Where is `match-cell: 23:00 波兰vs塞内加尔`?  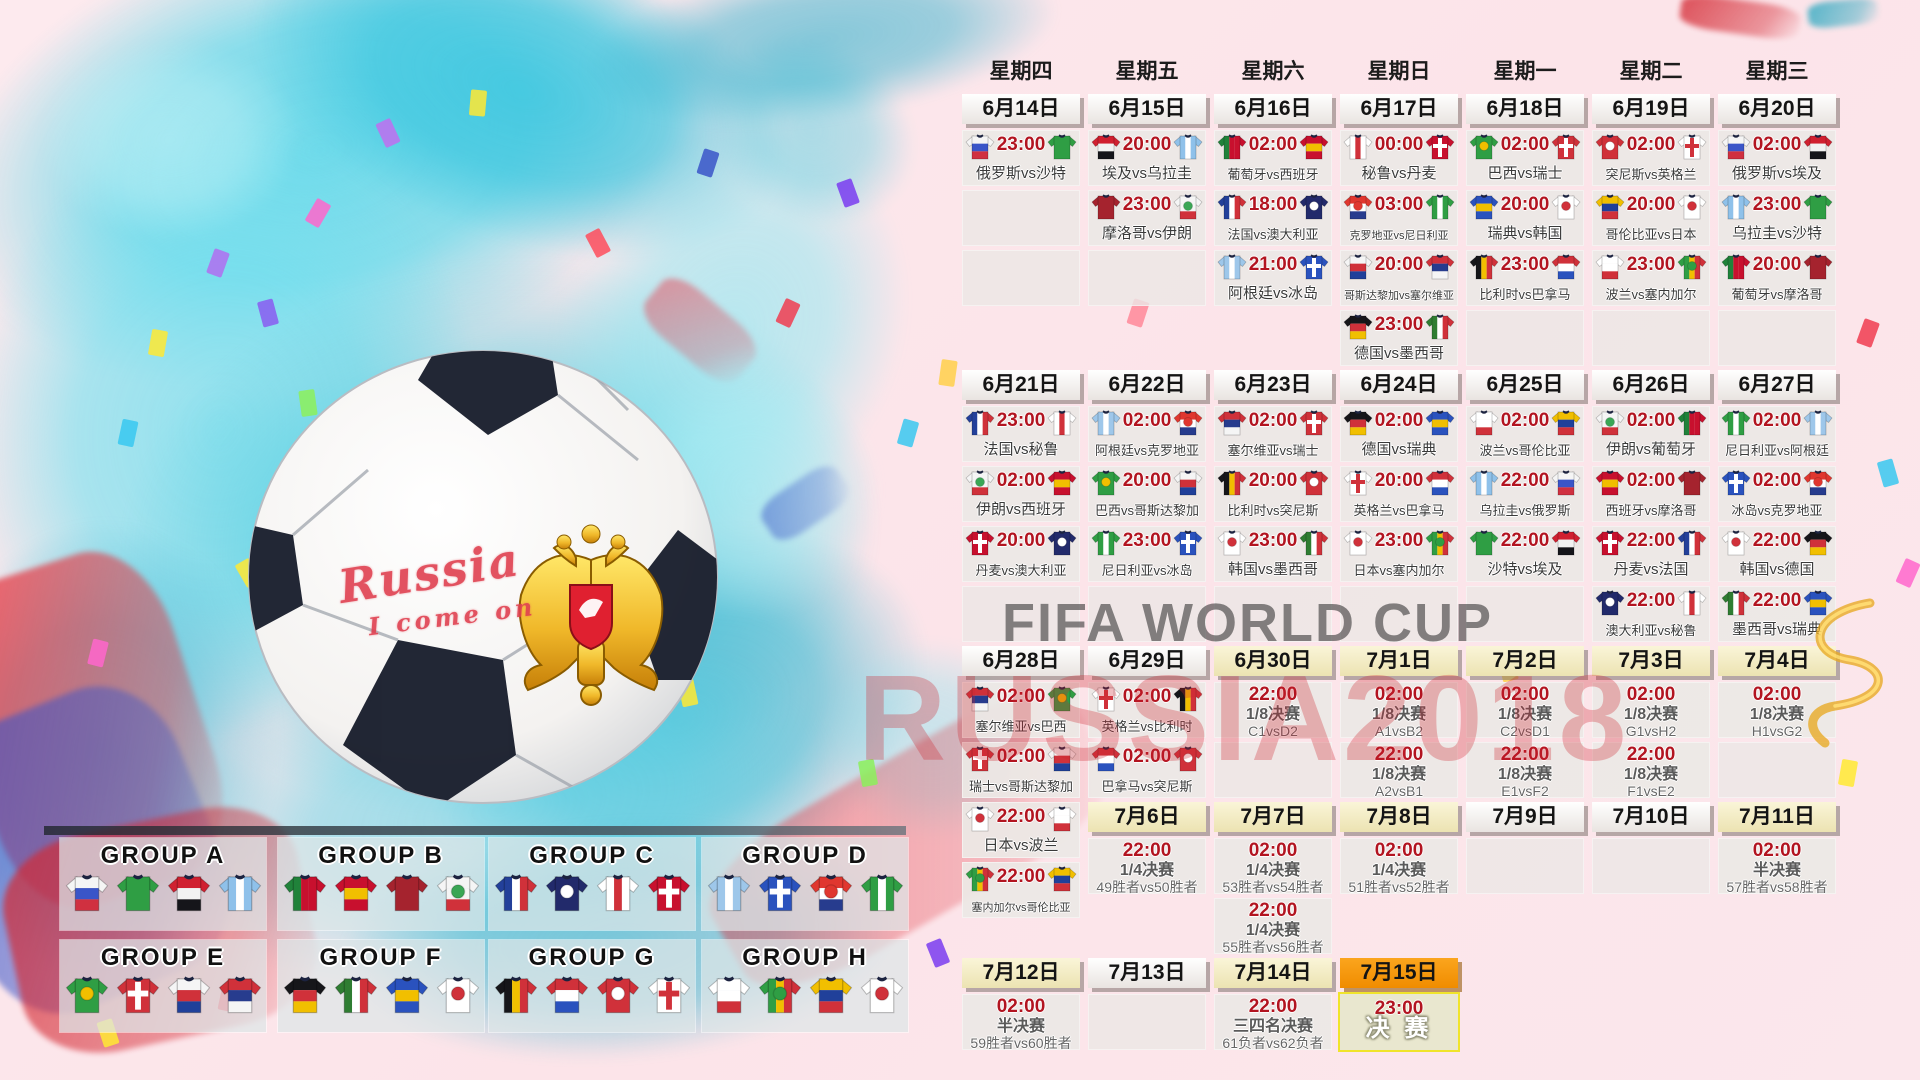
match-cell: 23:00 波兰vs塞内加尔 is located at coordinates (1651, 278).